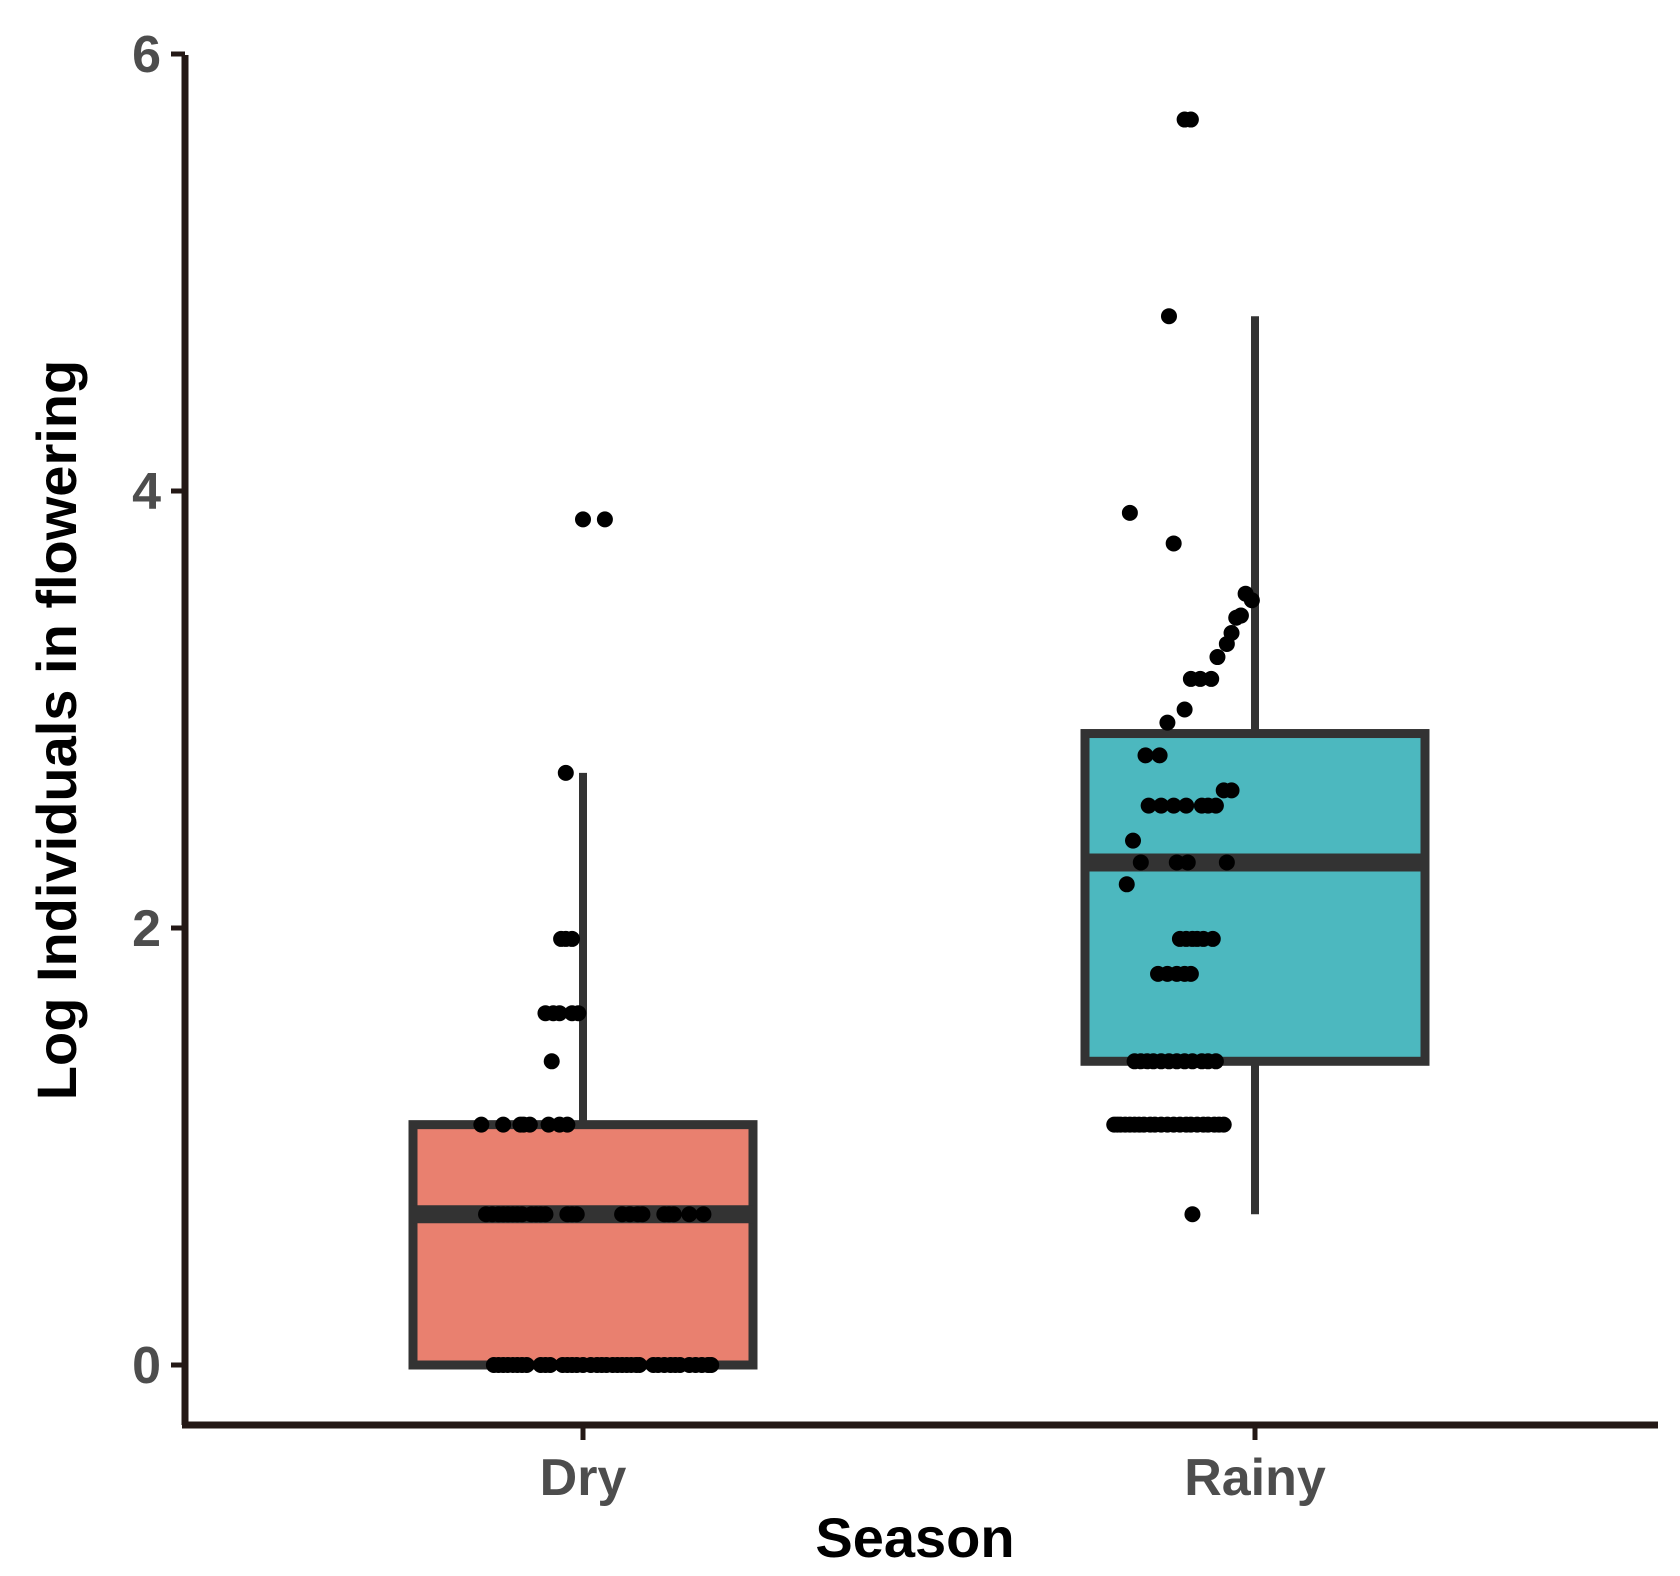  Describe the element at coordinates (56, 730) in the screenshot. I see `y-axis-title: Log Individuals in flowering` at that location.